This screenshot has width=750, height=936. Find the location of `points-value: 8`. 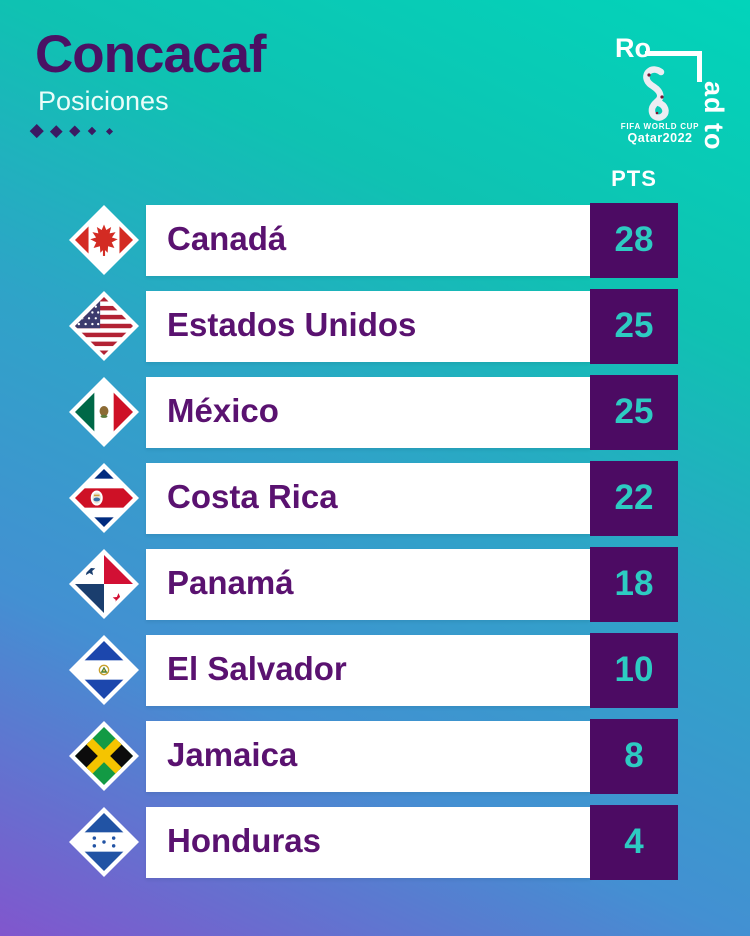

points-value: 8 is located at coordinates (634, 755).